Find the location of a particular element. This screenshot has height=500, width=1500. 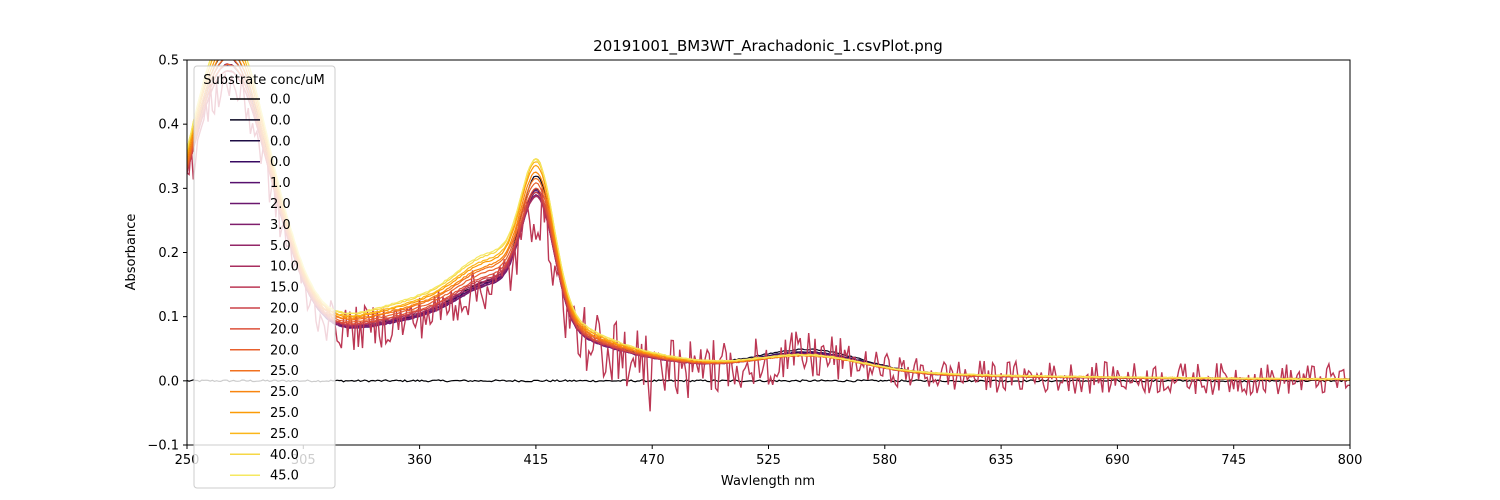

legend-title: Substrate conc/uM is located at coordinates (263, 80).